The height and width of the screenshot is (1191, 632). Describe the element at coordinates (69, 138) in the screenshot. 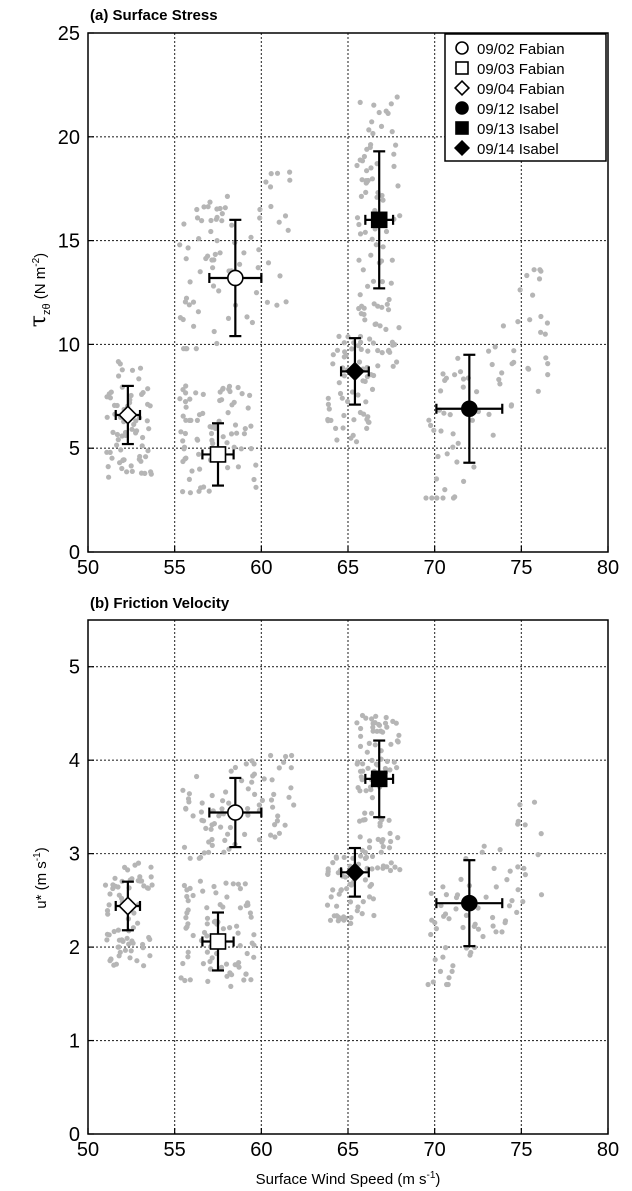

I see `y-tick-label: 20` at that location.